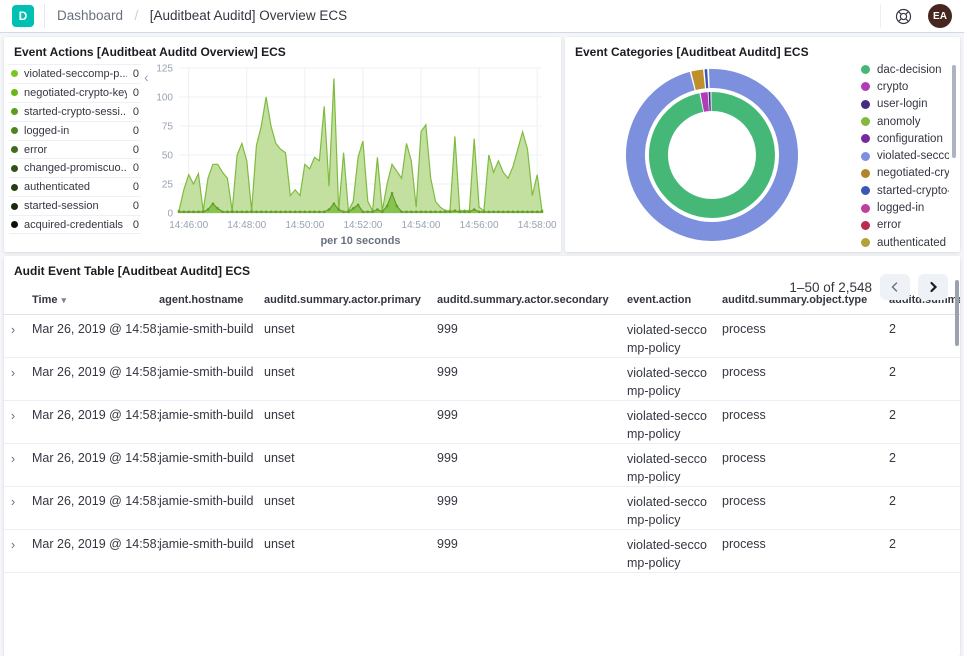 The width and height of the screenshot is (964, 656). What do you see at coordinates (905, 86) in the screenshot?
I see `legend-item: crypto` at bounding box center [905, 86].